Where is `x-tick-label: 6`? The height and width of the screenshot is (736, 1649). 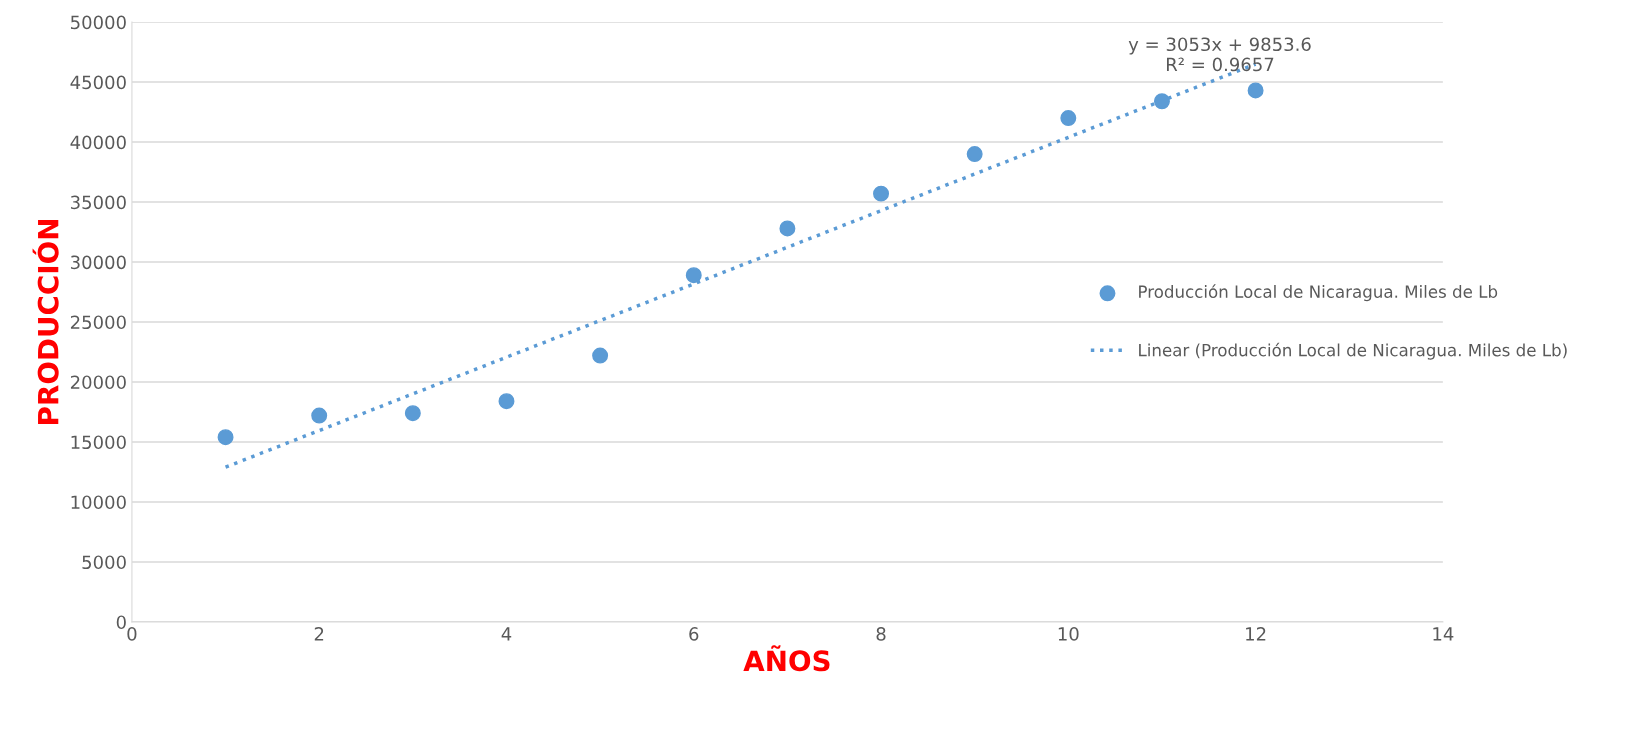 x-tick-label: 6 is located at coordinates (694, 634).